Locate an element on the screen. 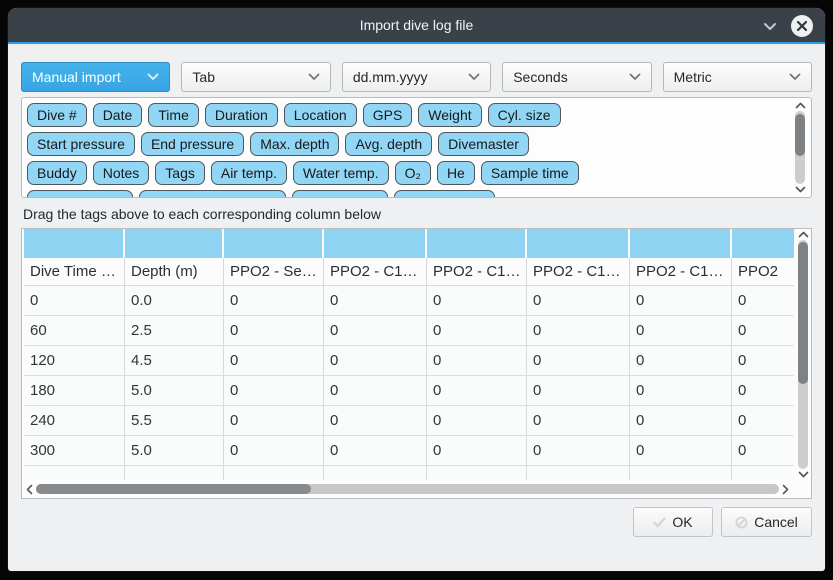  window-title: Import dive log file is located at coordinates (416, 25).